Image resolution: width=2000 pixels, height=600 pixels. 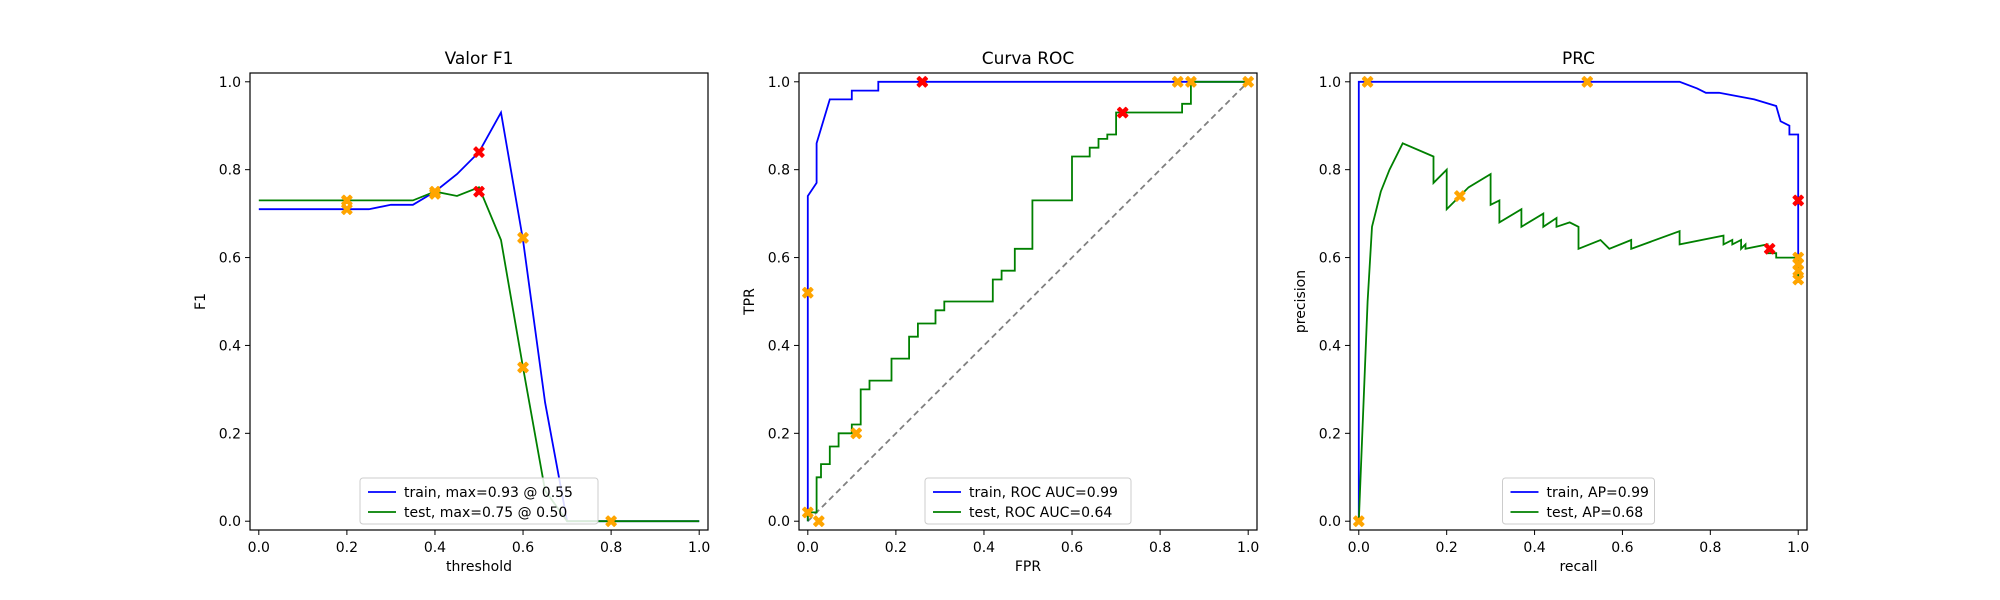 What do you see at coordinates (488, 493) in the screenshot?
I see `legend-entry-label: train, max=0.93 @ 0.55` at bounding box center [488, 493].